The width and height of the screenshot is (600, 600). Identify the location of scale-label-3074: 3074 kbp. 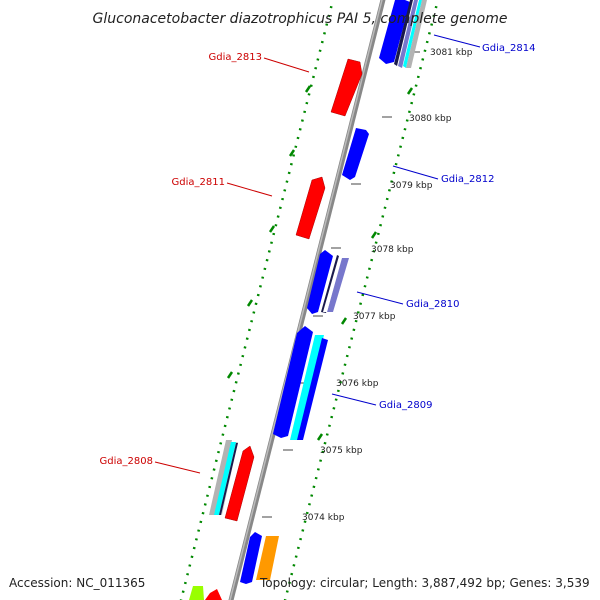
(323, 518).